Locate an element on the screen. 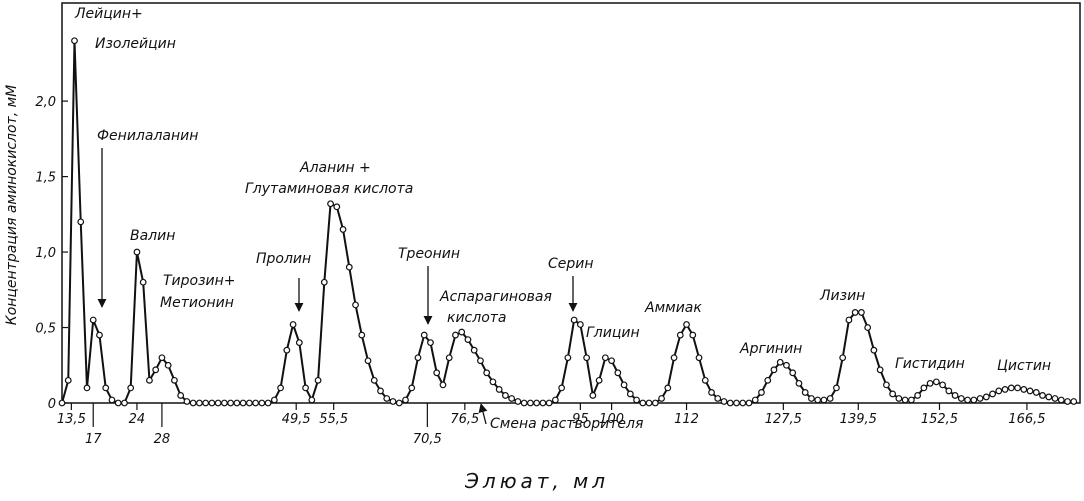 The image size is (1084, 501). annotation: Смена растворителя is located at coordinates (566, 424).